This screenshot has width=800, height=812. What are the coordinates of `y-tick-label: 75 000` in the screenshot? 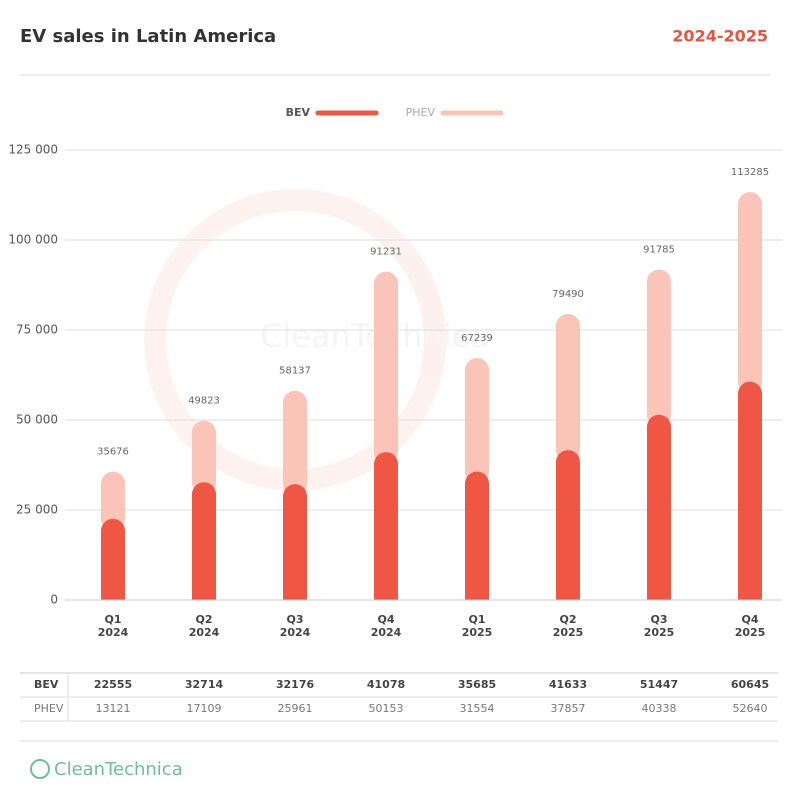 It's located at (37, 330).